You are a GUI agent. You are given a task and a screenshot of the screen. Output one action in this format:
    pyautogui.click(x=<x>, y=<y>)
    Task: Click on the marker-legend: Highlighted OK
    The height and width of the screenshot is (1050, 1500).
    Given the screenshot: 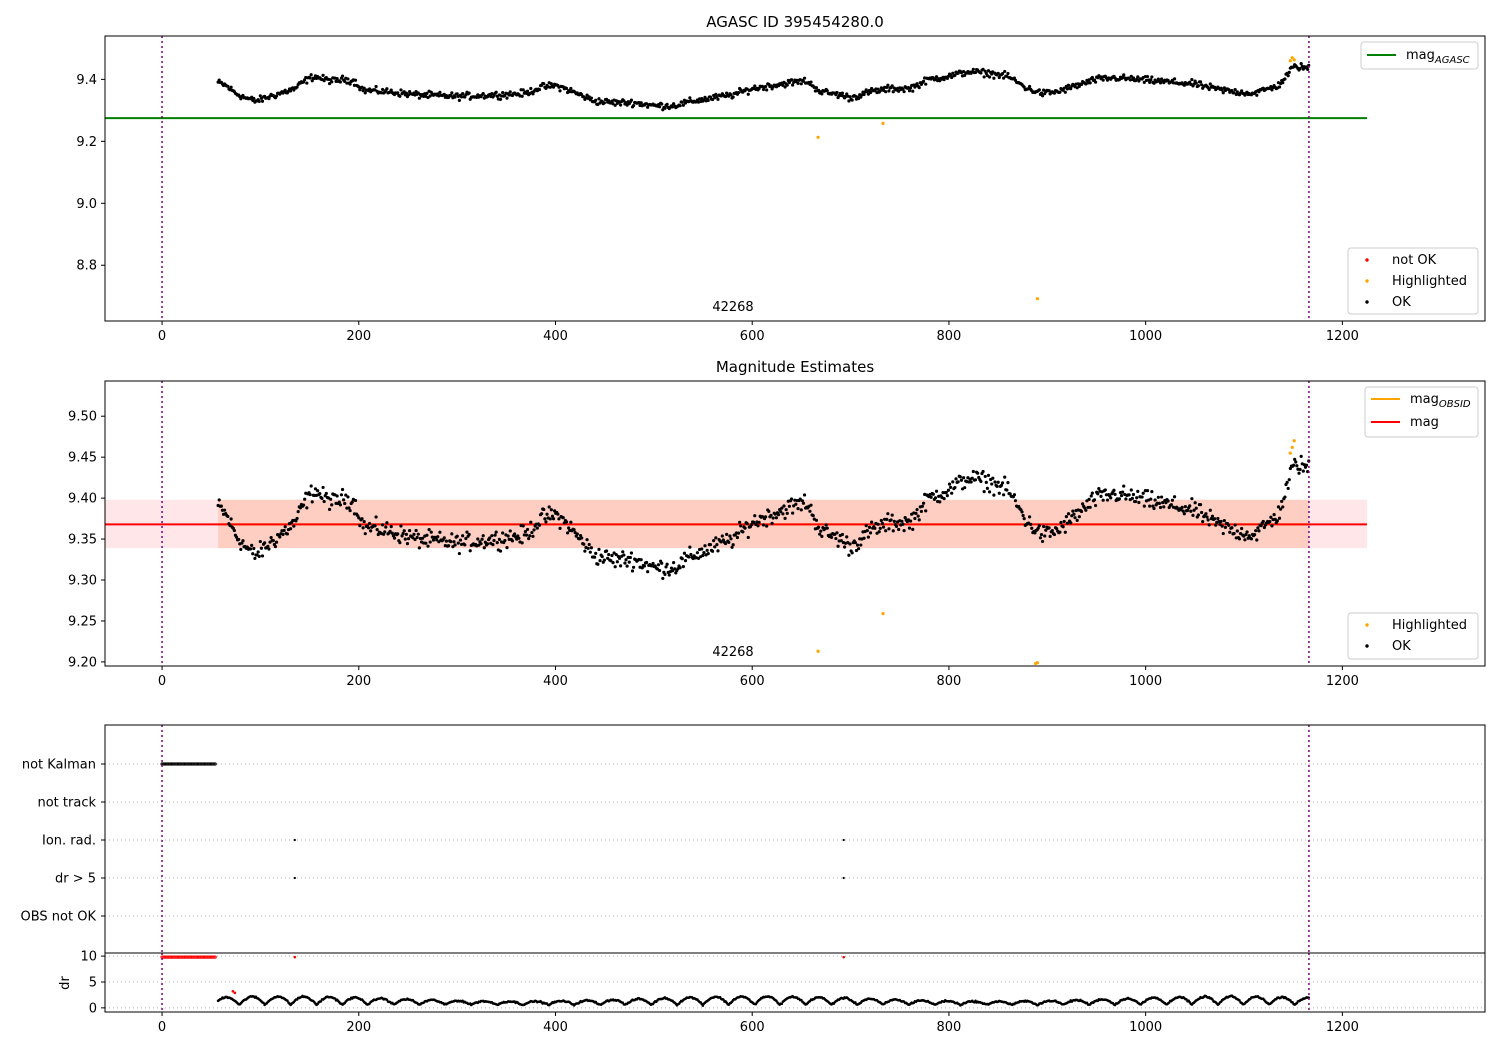 What is the action you would take?
    pyautogui.click(x=1413, y=636)
    